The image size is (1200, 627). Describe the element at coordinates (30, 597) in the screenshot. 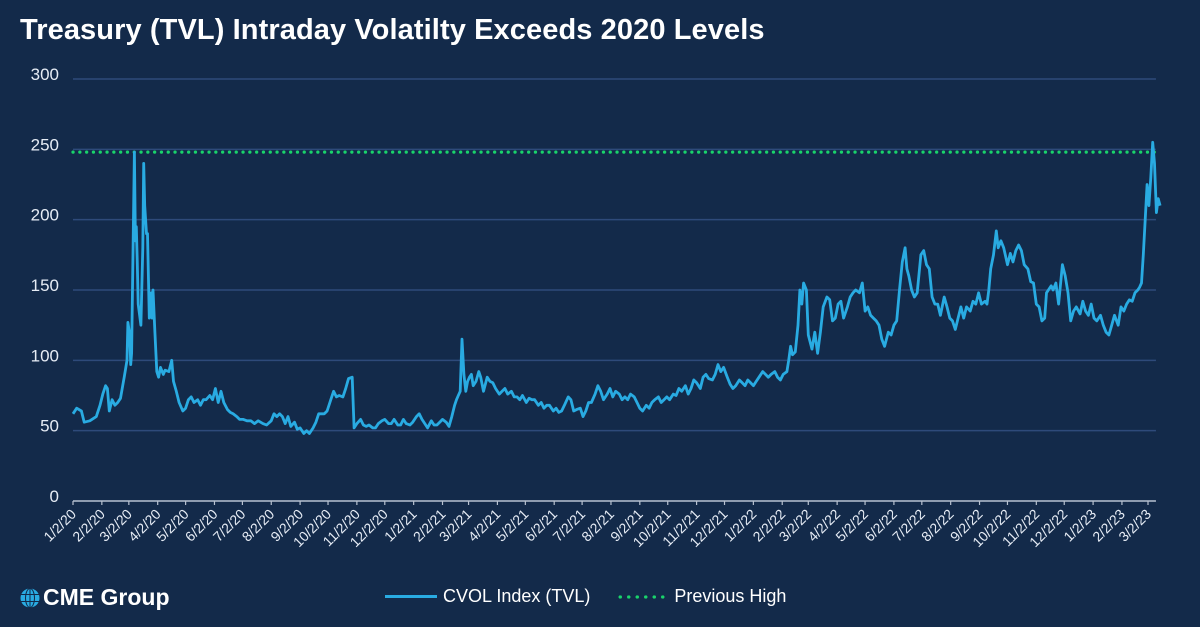

I see `globe-icon` at that location.